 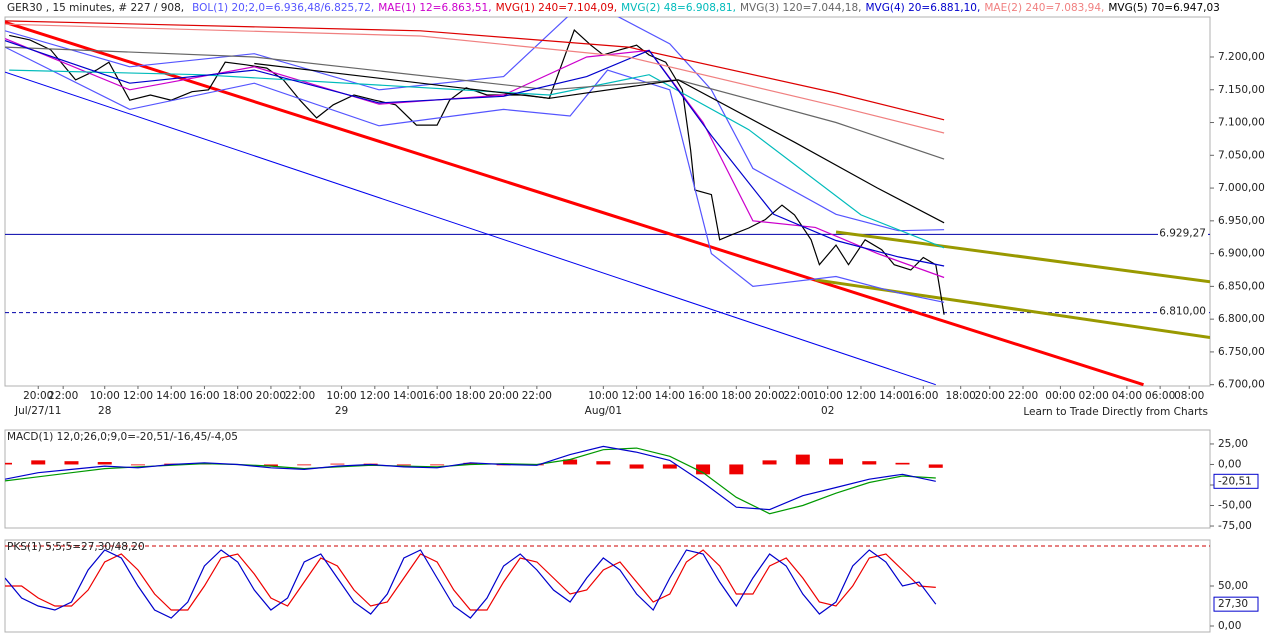 I want to click on line-label: 6.929,27, so click(x=1182, y=233).